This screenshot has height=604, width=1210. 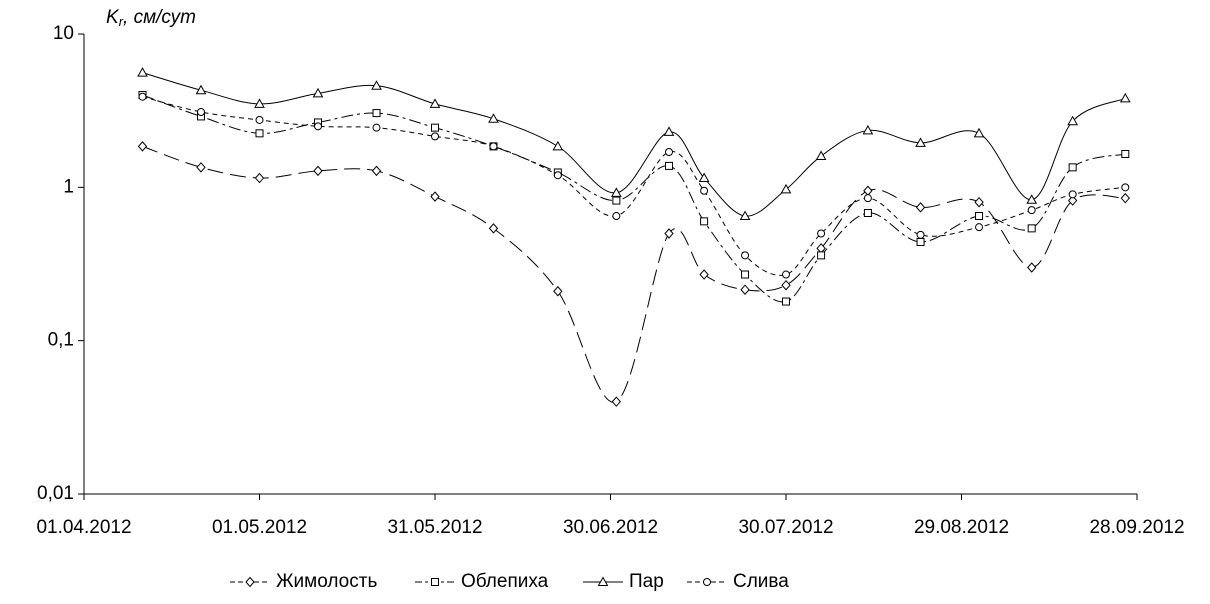 What do you see at coordinates (505, 581) in the screenshot?
I see `legend-label: Облепиха` at bounding box center [505, 581].